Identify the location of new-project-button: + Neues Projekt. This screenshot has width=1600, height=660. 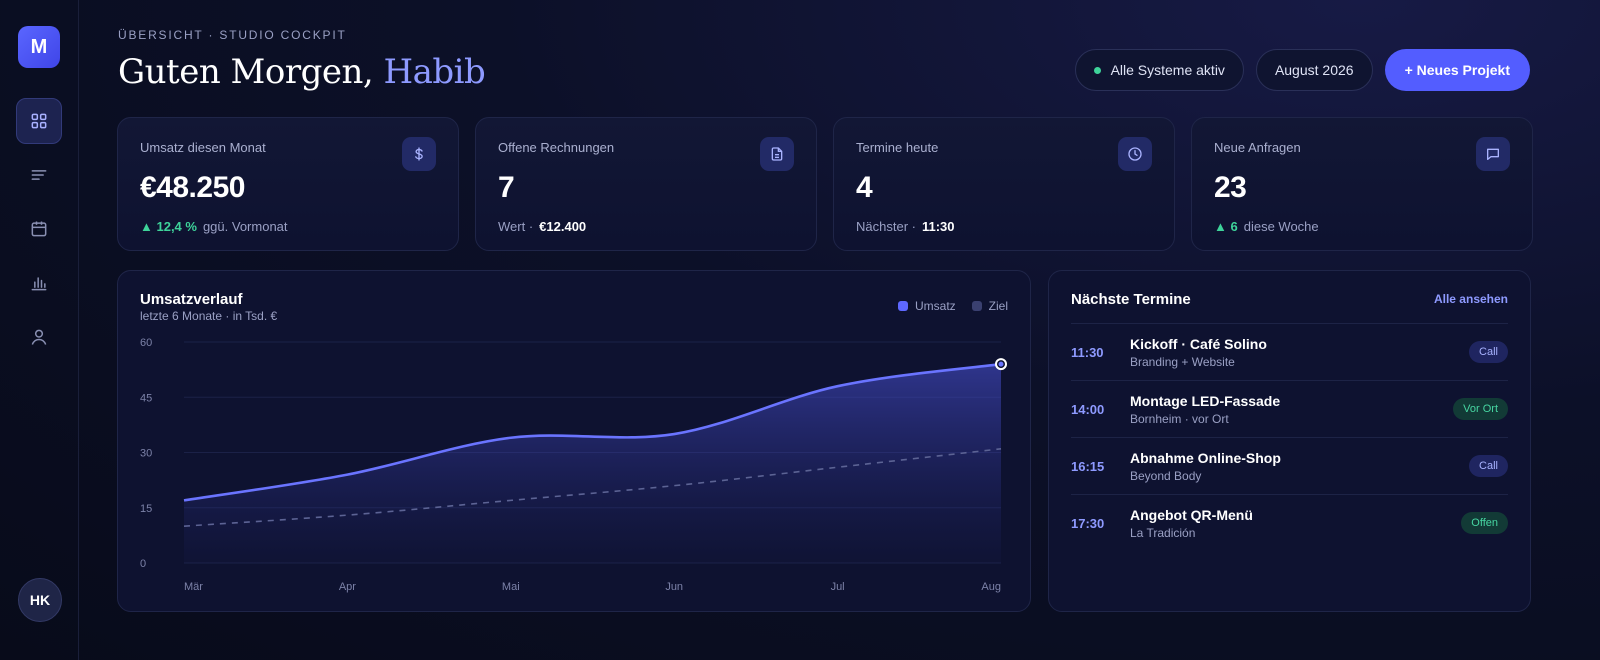
(1457, 70).